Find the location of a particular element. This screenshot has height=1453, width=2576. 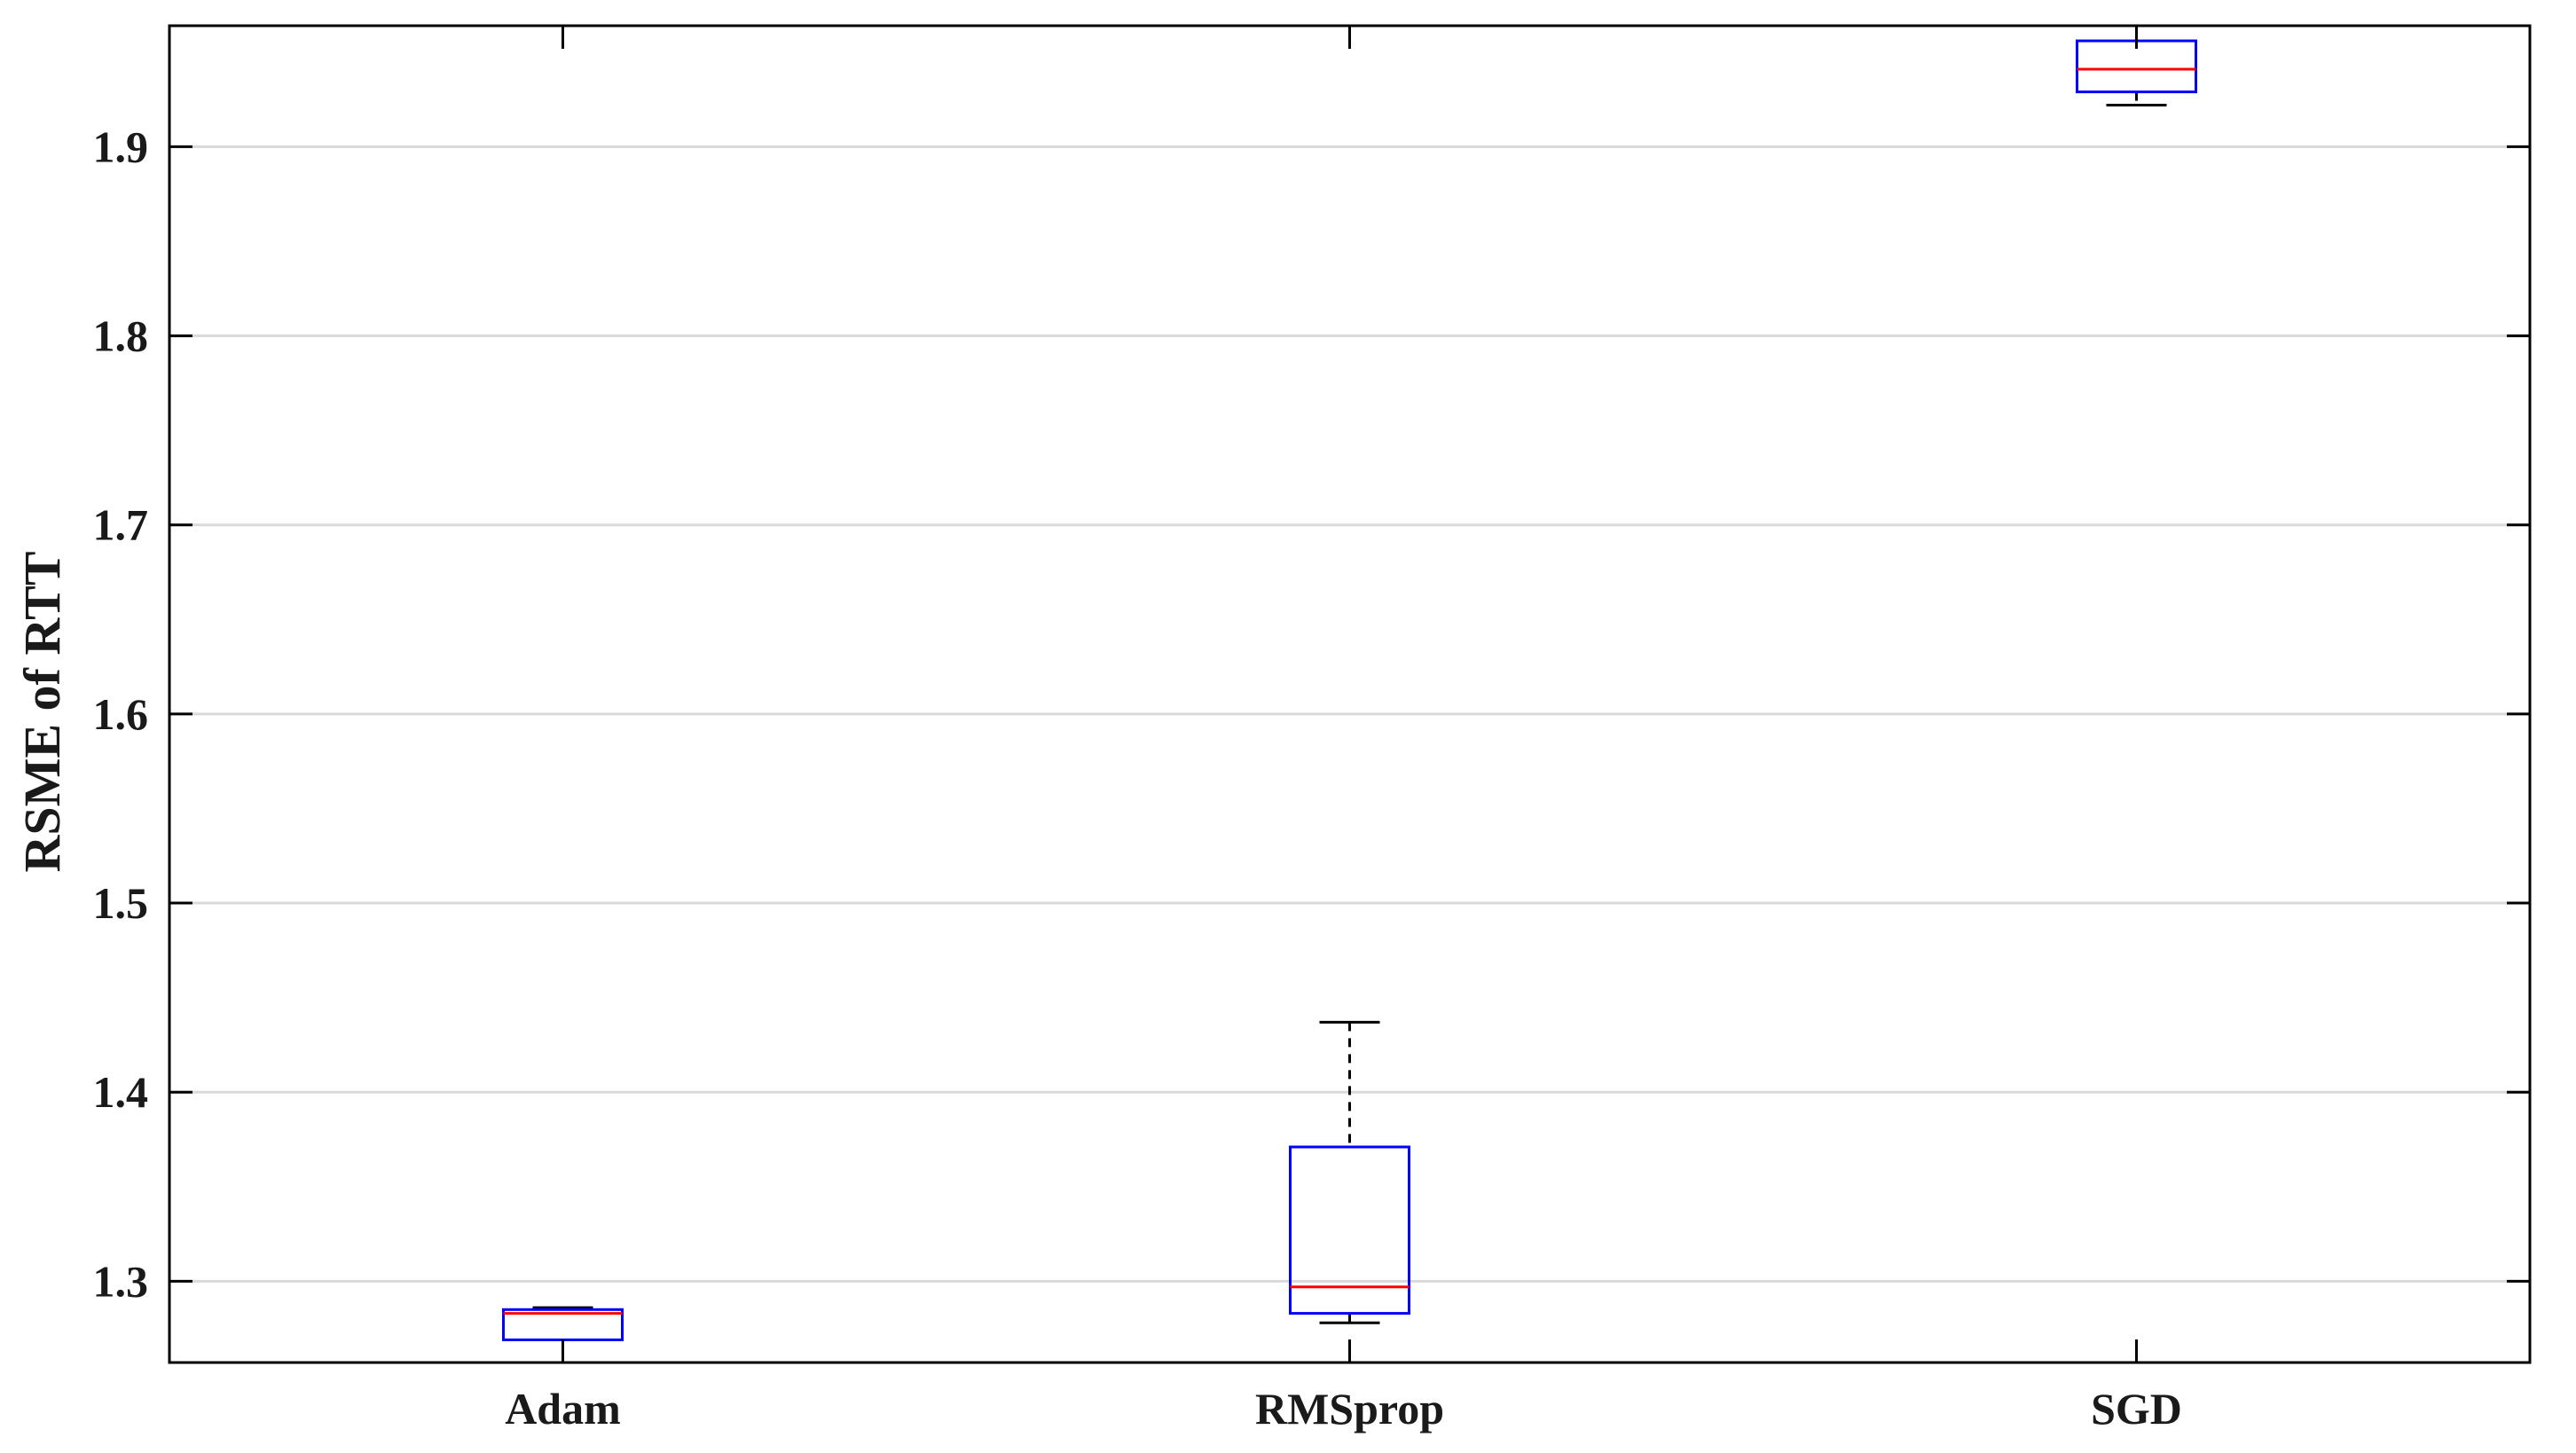

y-tick-label: 1.4 is located at coordinates (121, 1092).